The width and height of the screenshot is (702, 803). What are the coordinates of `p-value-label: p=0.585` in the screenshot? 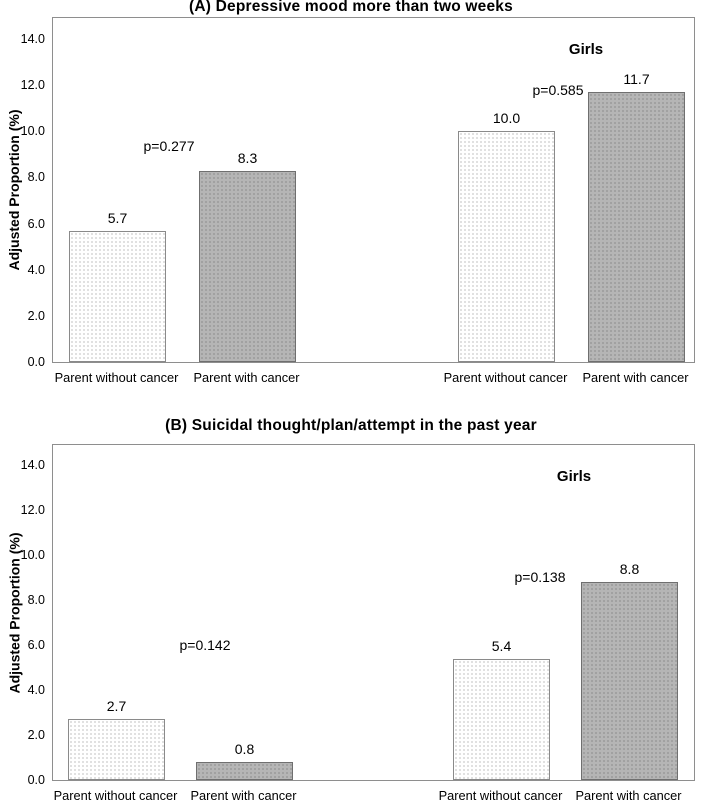 It's located at (558, 90).